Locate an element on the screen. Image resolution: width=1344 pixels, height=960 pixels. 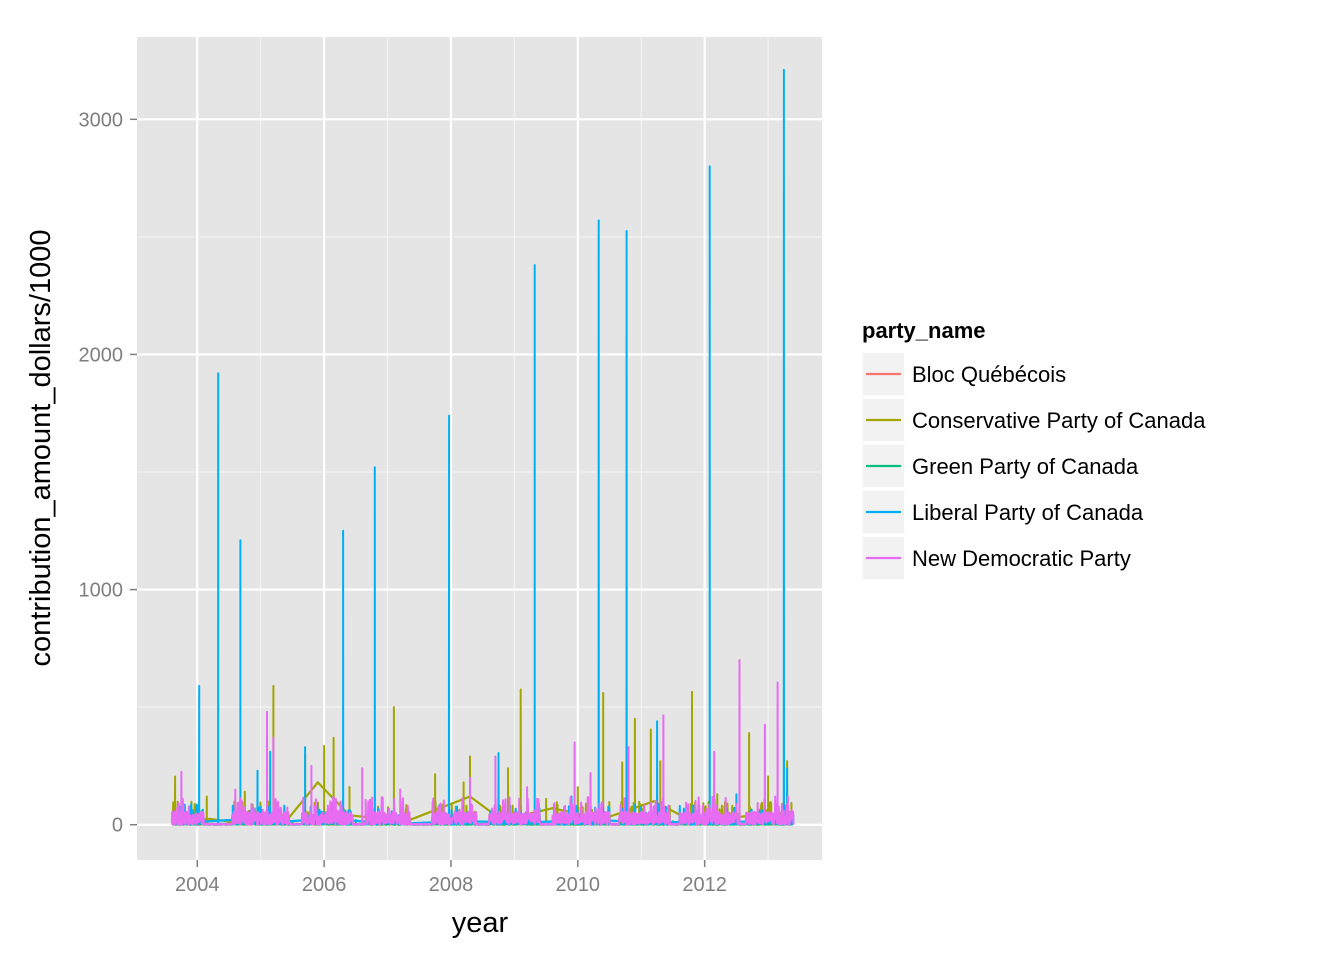
y-axis: 0 1000 2000 3000 is located at coordinates (108, 473).